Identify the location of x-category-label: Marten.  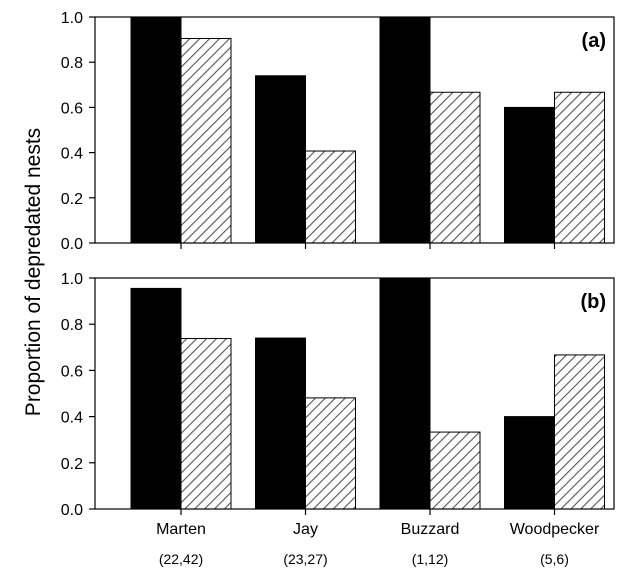
(181, 529).